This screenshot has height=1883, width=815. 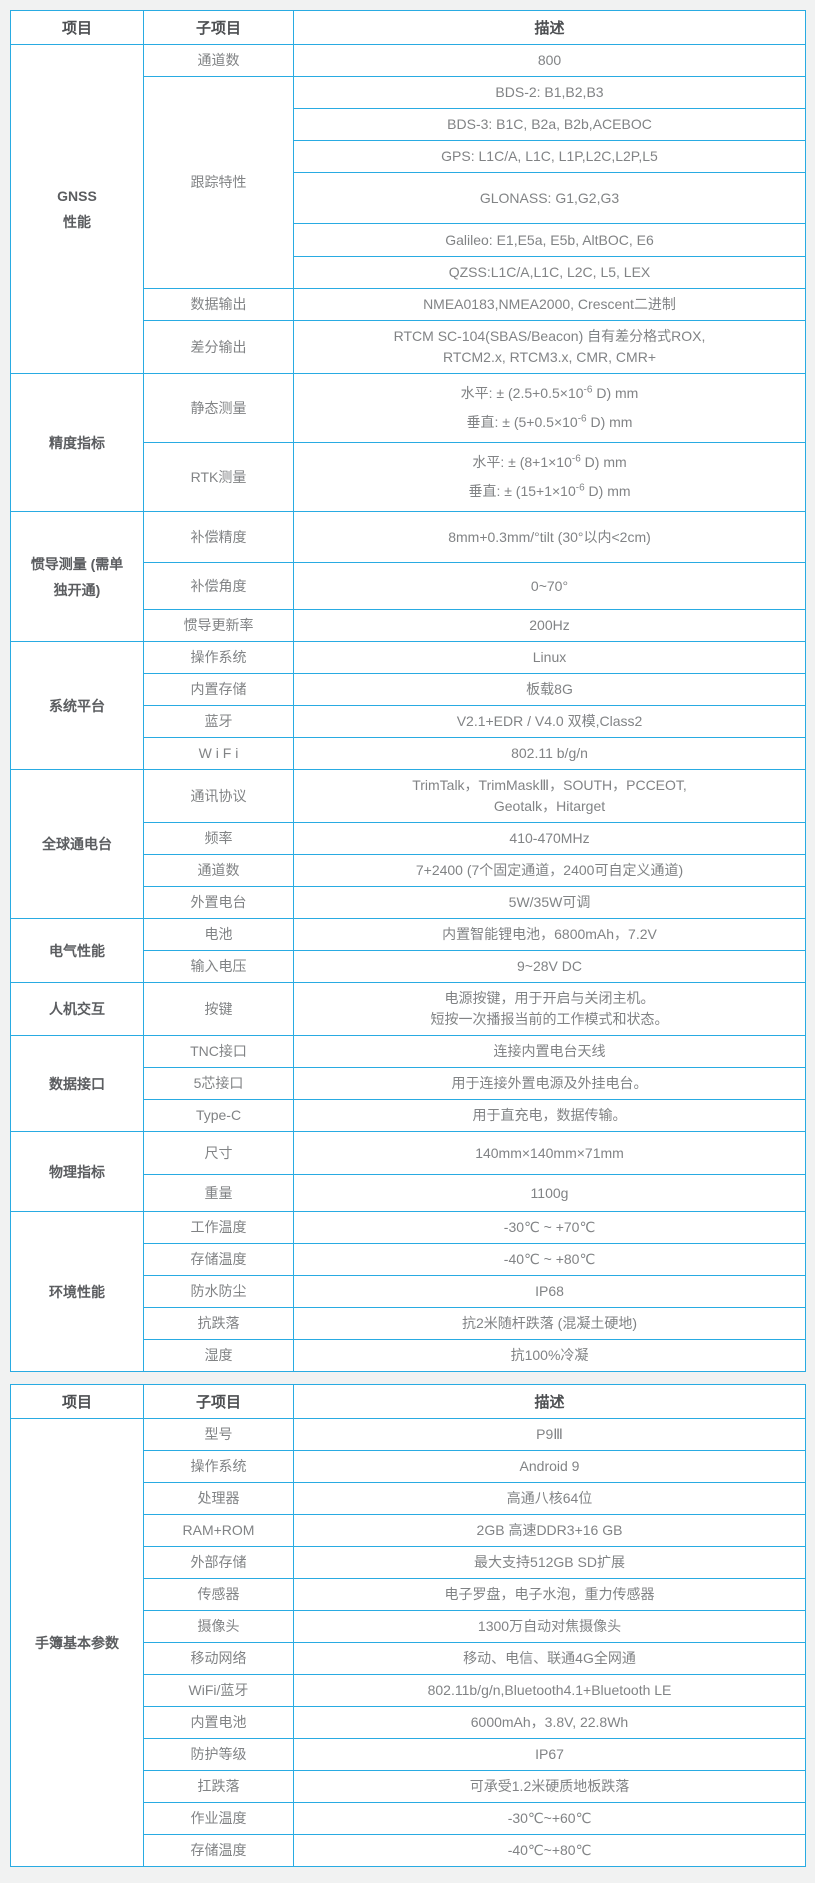 What do you see at coordinates (549, 902) in the screenshot?
I see `desc-content: 5W/35W可调` at bounding box center [549, 902].